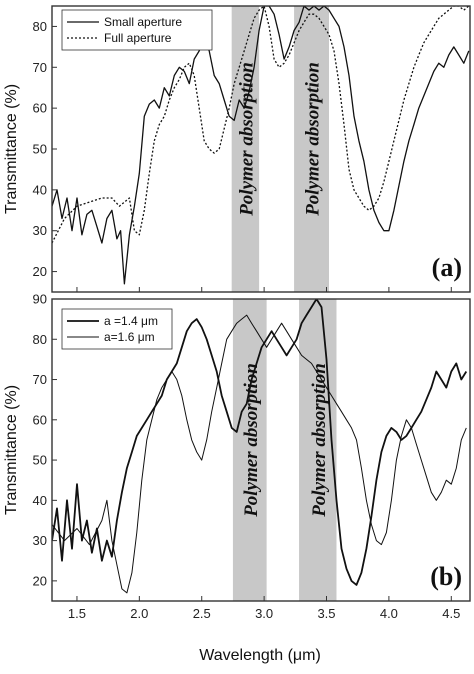 The width and height of the screenshot is (474, 674). Describe the element at coordinates (260, 655) in the screenshot. I see `x-axis-title: Wavelength (μm)` at that location.